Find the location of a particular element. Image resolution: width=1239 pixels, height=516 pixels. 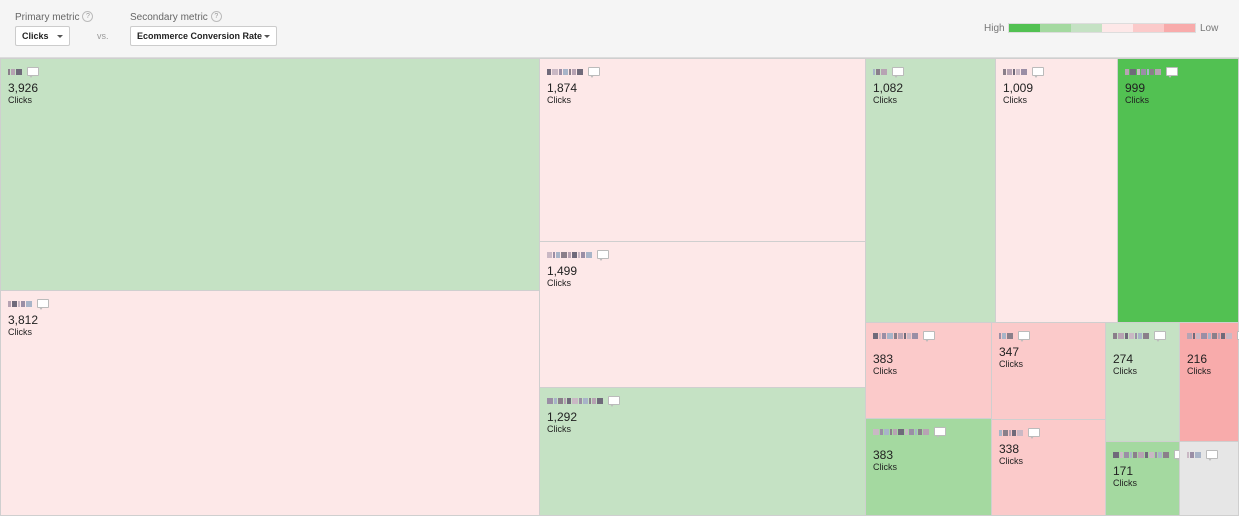

cell-value: 216 is located at coordinates (1197, 359).